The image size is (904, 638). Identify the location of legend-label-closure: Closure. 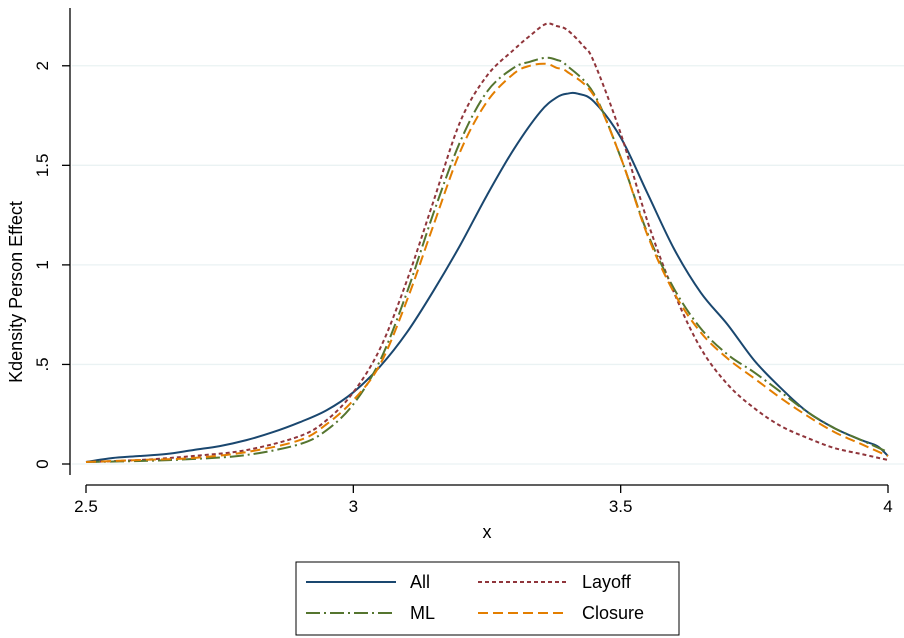
(613, 613).